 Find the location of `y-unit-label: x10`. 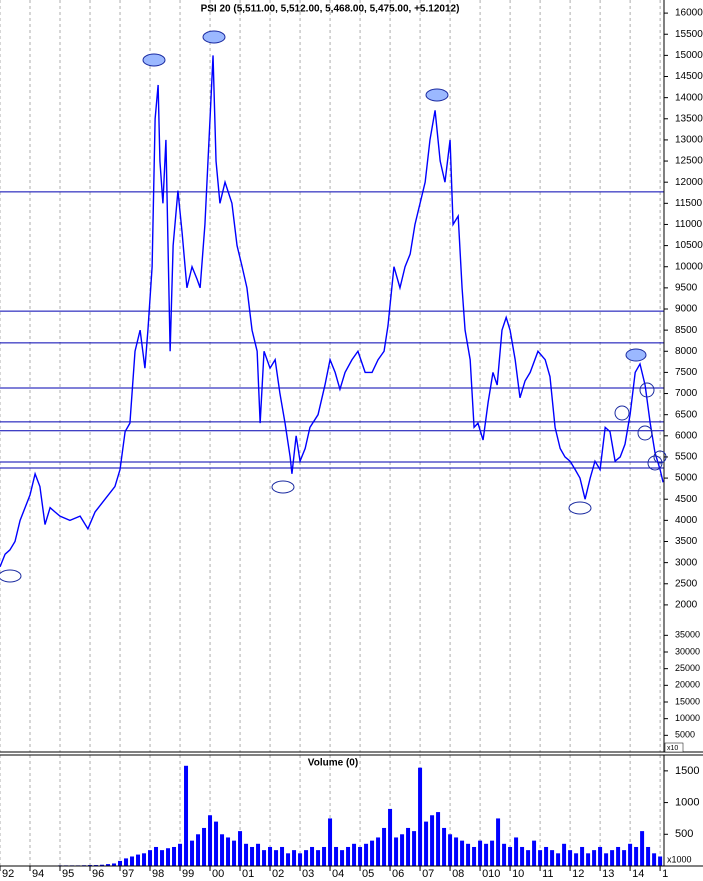

y-unit-label: x10 is located at coordinates (672, 748).